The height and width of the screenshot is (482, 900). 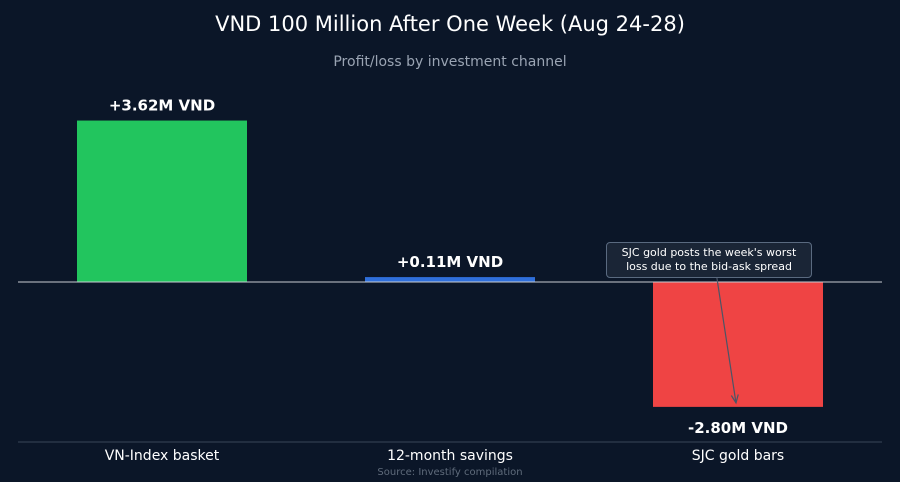 I want to click on annotation-arrow-line, so click(x=726, y=337).